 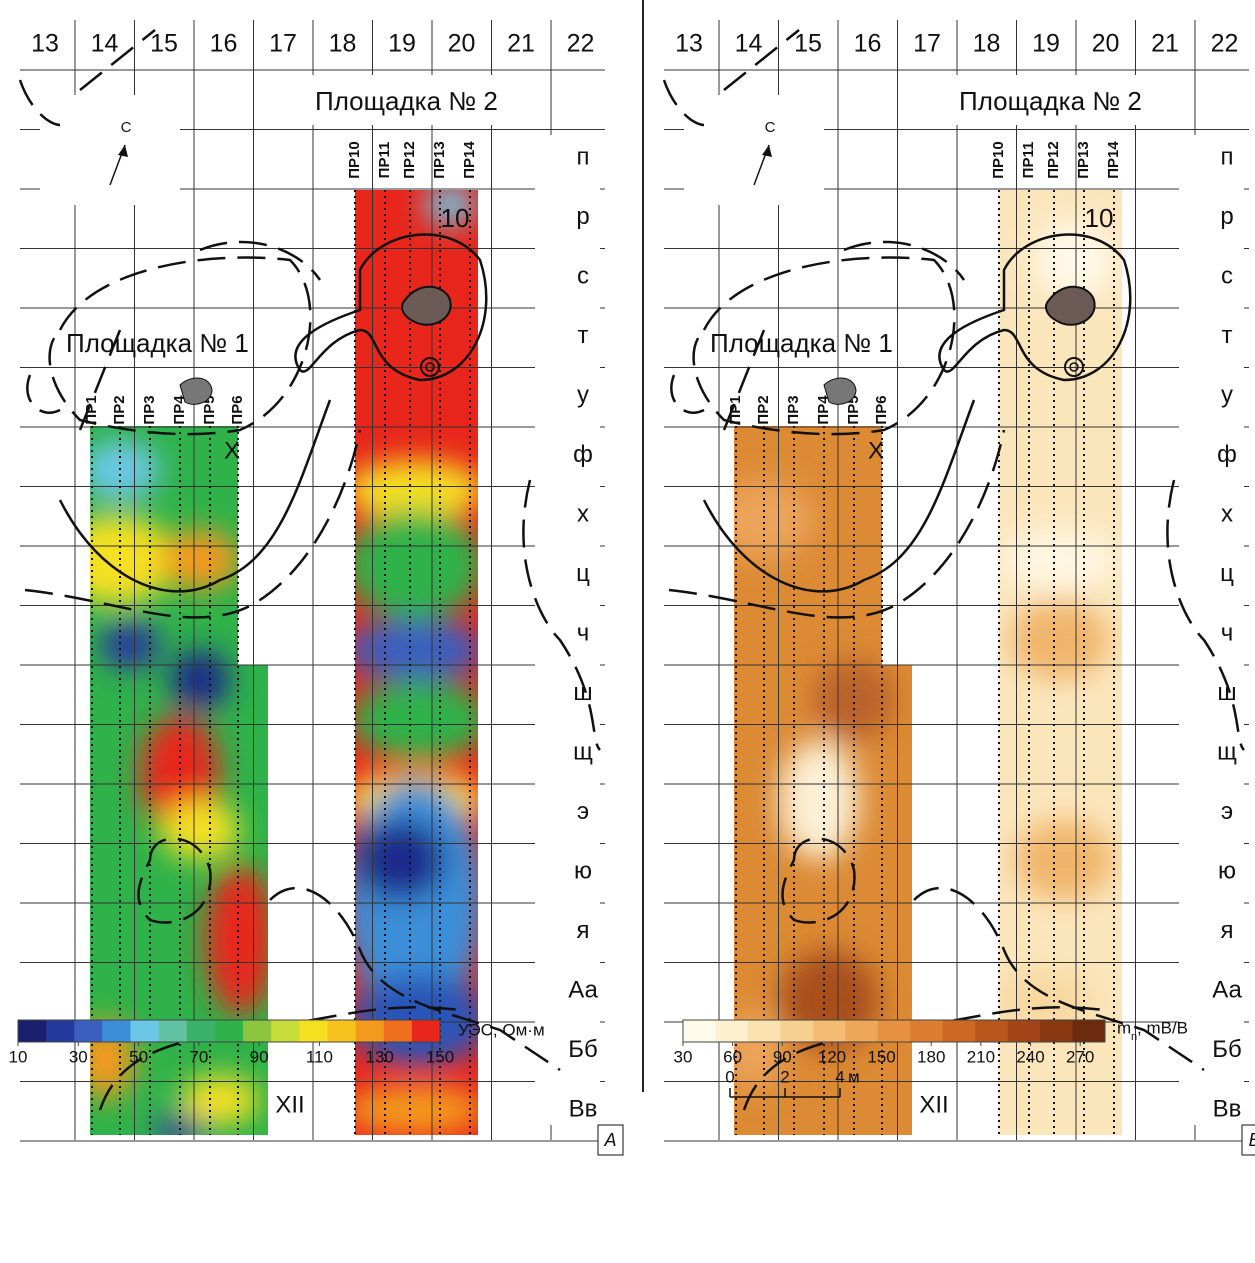 I want to click on heat-blobs, so click(x=416, y=662).